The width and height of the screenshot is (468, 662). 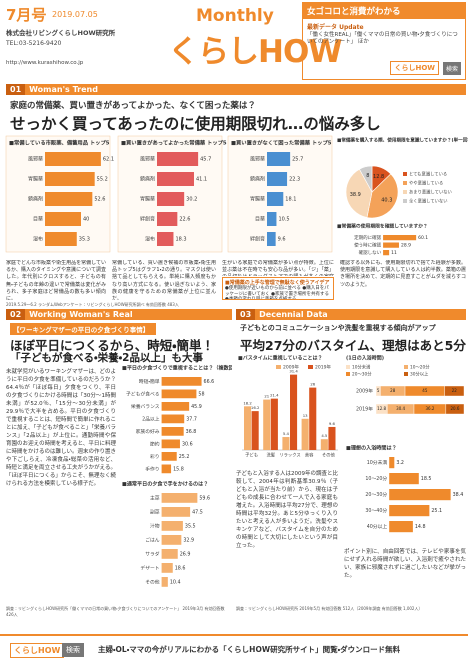 I want to click on category-label: 洗髪, so click(x=271, y=455).